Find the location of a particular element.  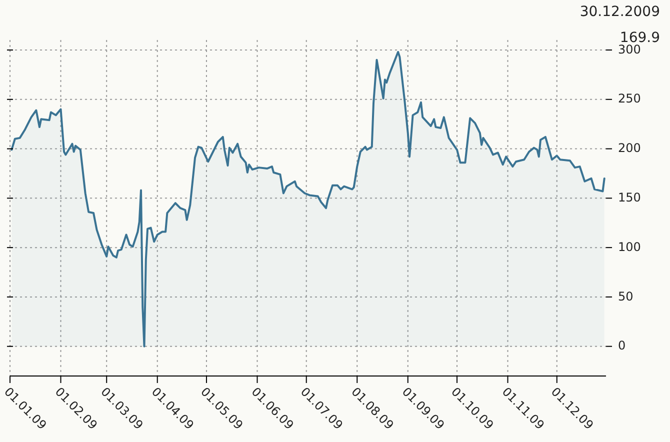

y-tick-label: 100 is located at coordinates (629, 247).